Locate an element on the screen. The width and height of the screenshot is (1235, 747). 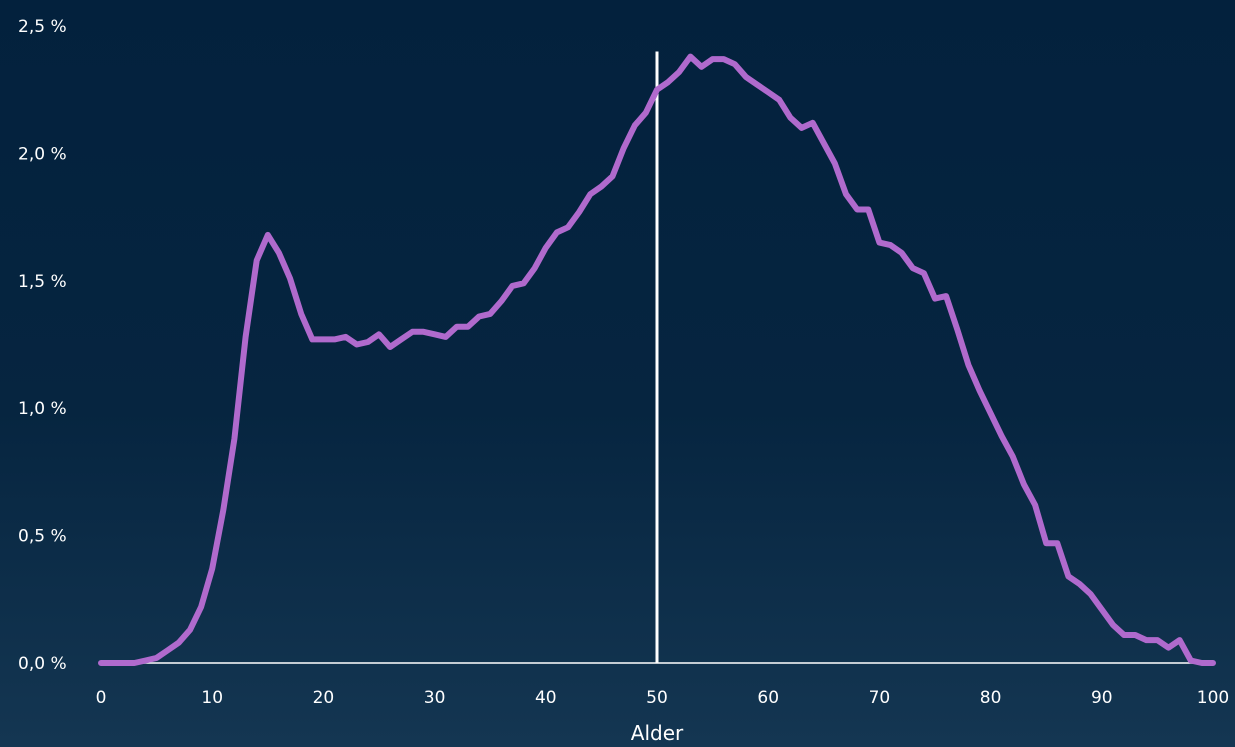
x-tick-label: 50 is located at coordinates (657, 698).